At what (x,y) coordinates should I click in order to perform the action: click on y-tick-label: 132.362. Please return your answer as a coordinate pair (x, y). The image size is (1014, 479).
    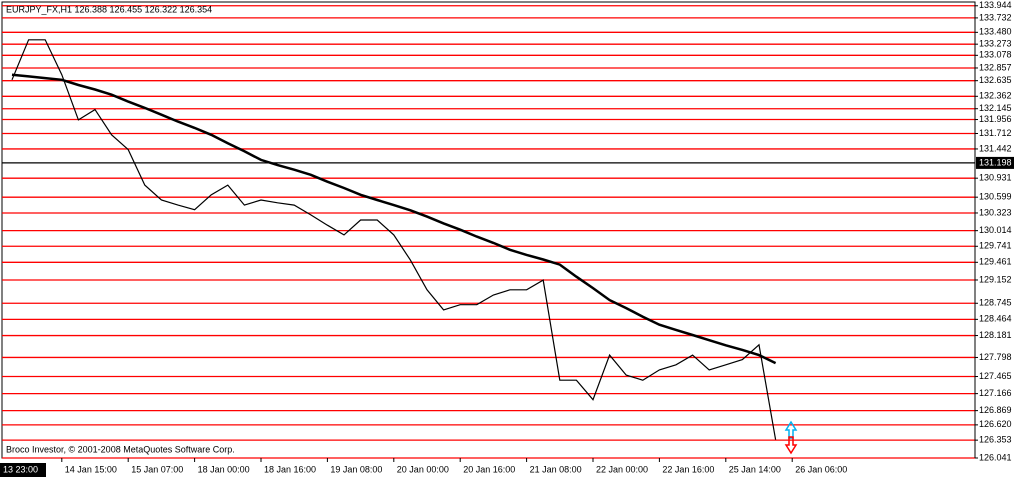
    Looking at the image, I should click on (995, 96).